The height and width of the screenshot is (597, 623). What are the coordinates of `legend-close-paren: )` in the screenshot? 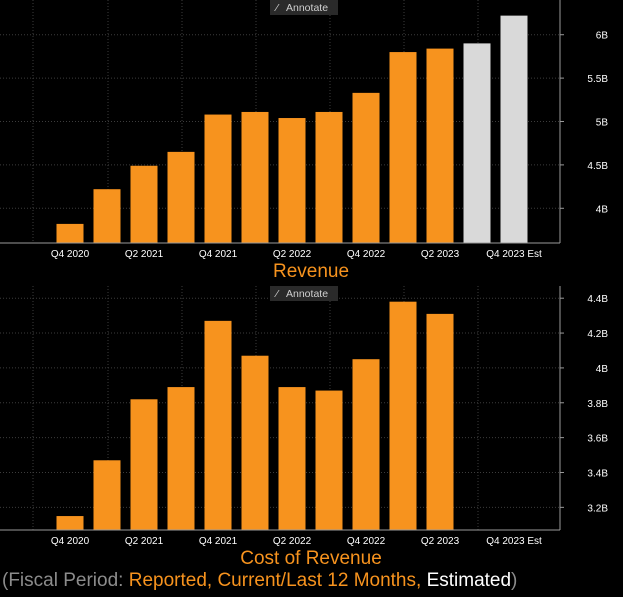 It's located at (514, 580).